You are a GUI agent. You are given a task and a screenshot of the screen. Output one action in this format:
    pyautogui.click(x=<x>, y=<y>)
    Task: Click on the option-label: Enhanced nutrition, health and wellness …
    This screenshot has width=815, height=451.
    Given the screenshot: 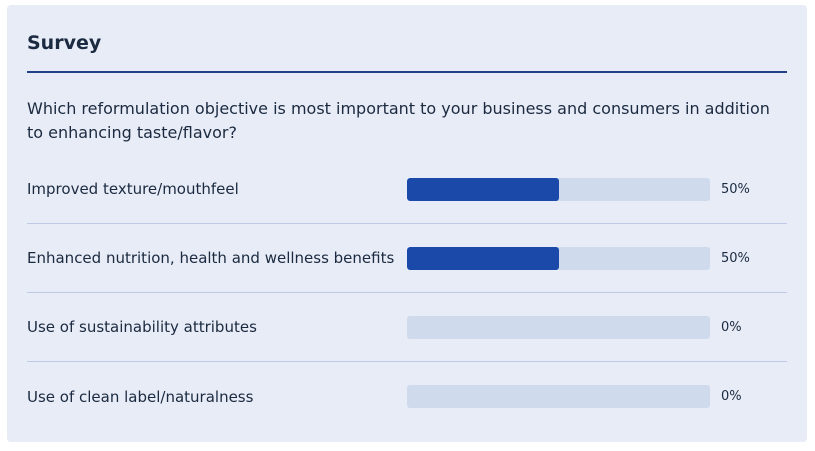 What is the action you would take?
    pyautogui.click(x=211, y=258)
    